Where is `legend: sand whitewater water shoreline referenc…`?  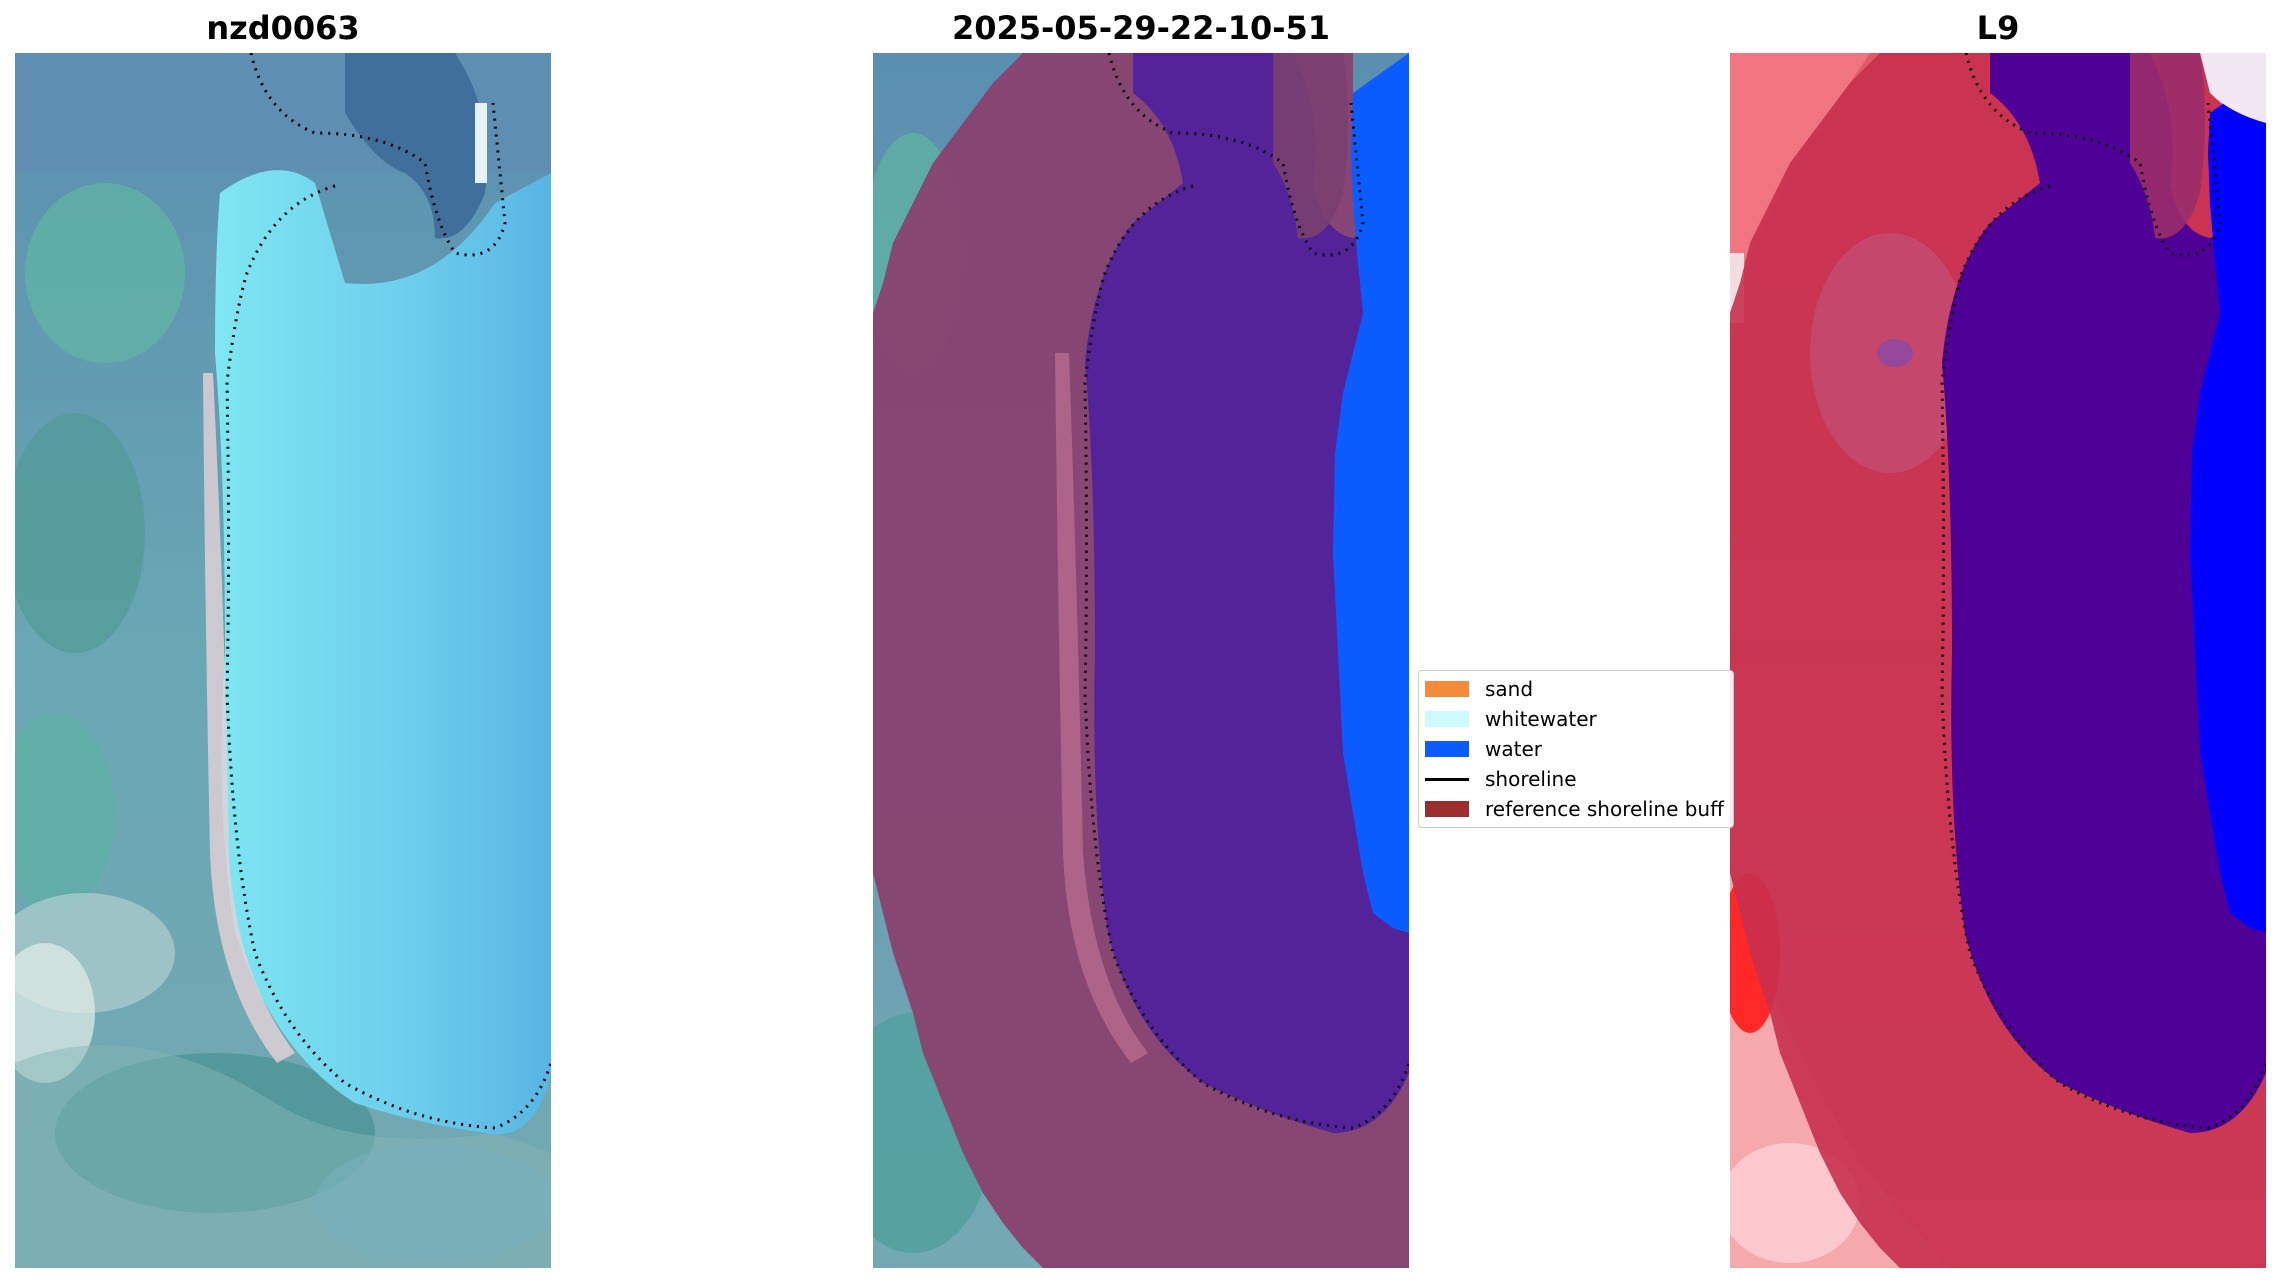
legend: sand whitewater water shoreline referenc… is located at coordinates (1576, 749).